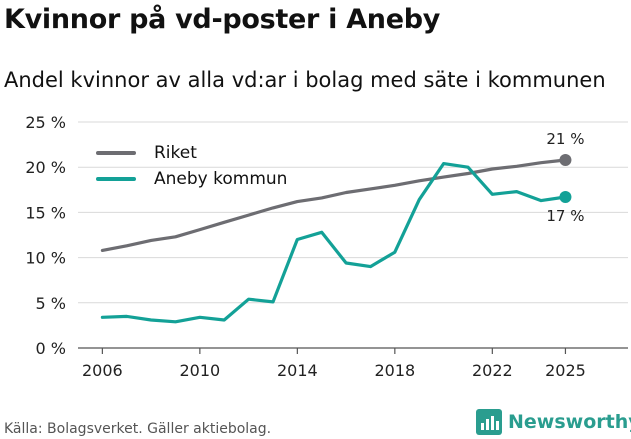 The image size is (631, 439). I want to click on legend-swatch-riket, so click(116, 153).